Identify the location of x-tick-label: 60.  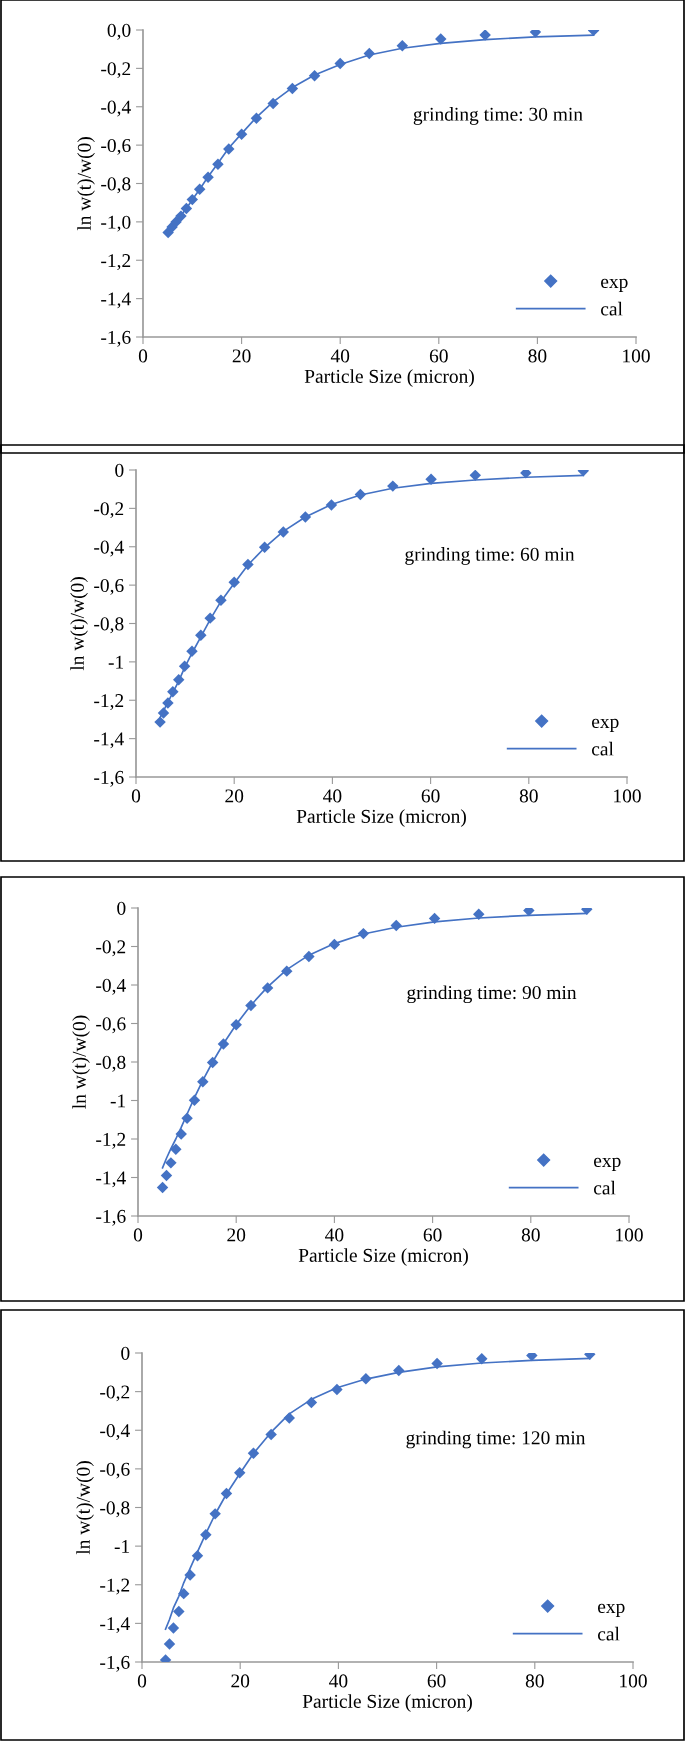
(432, 1235).